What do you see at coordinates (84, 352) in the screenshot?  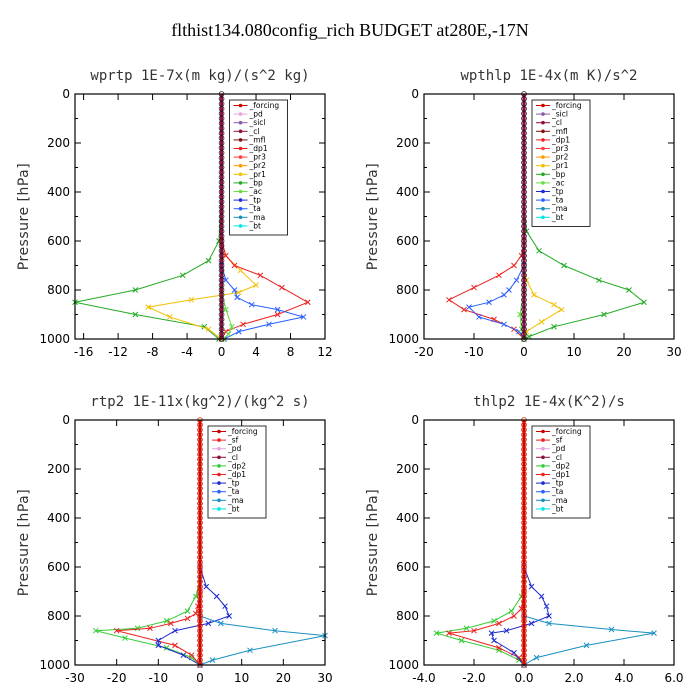 I see `x-tick-label: -16` at bounding box center [84, 352].